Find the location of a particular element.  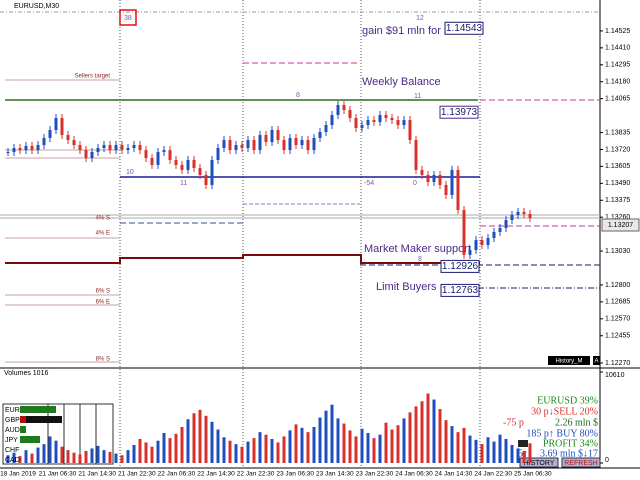

time-label: 23 Jan 06:30 is located at coordinates (295, 474).